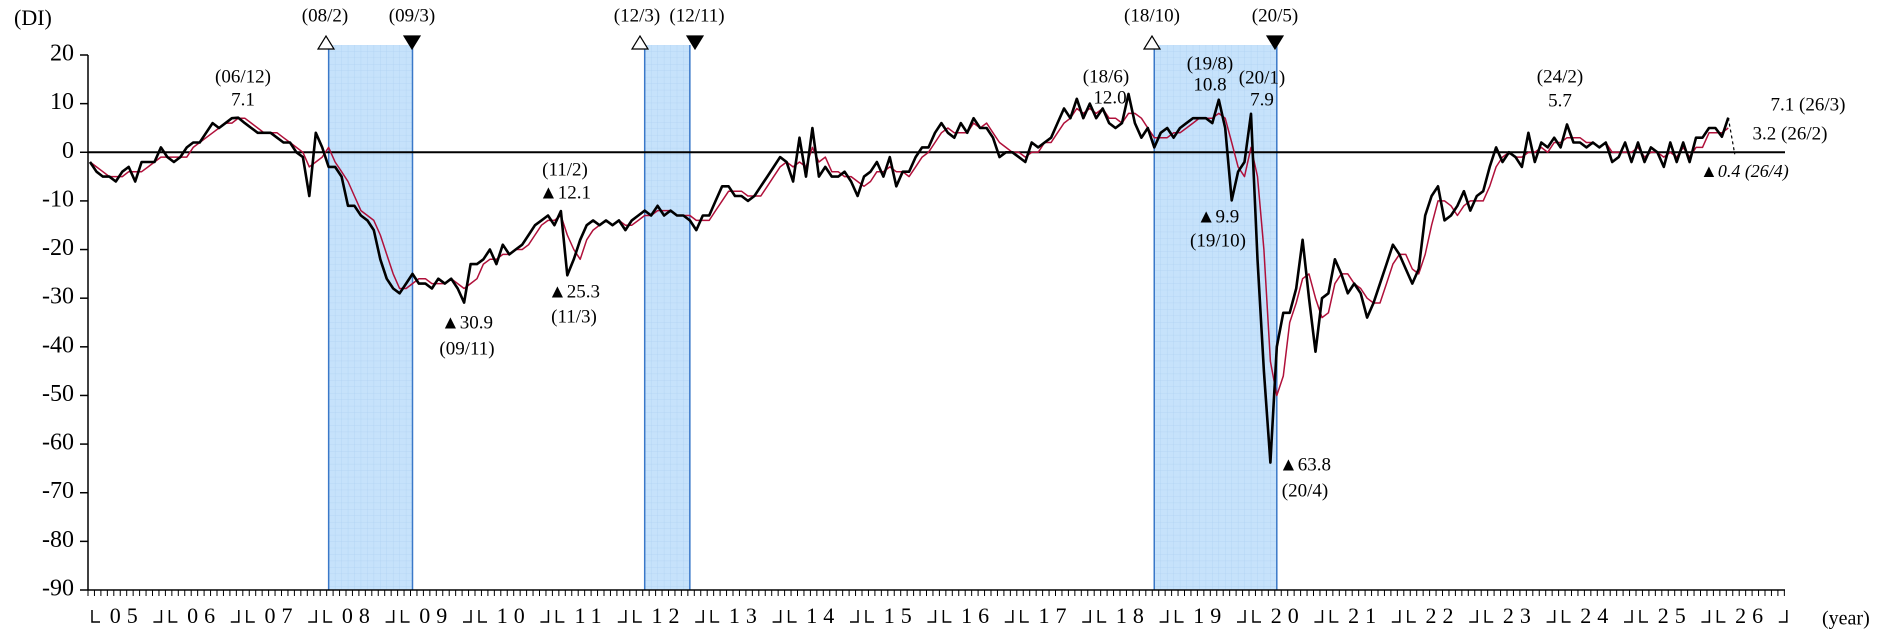  I want to click on x-tick-label: 08, so click(359, 615).